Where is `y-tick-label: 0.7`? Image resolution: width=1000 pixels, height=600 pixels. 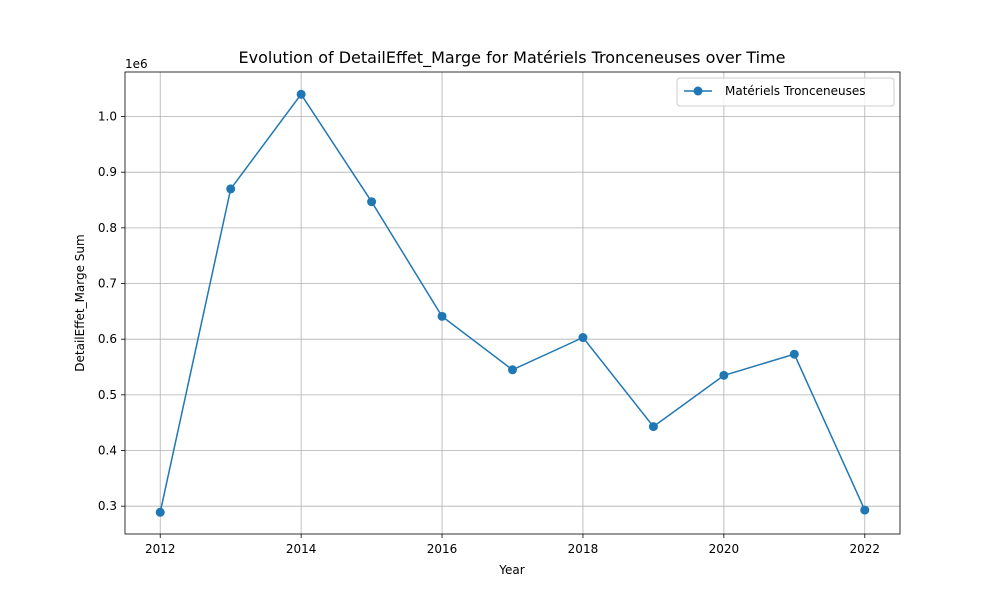 y-tick-label: 0.7 is located at coordinates (107, 284).